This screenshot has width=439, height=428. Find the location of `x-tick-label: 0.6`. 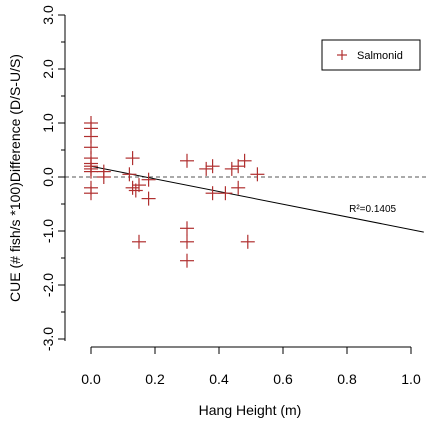

x-tick-label: 0.6 is located at coordinates (283, 379).